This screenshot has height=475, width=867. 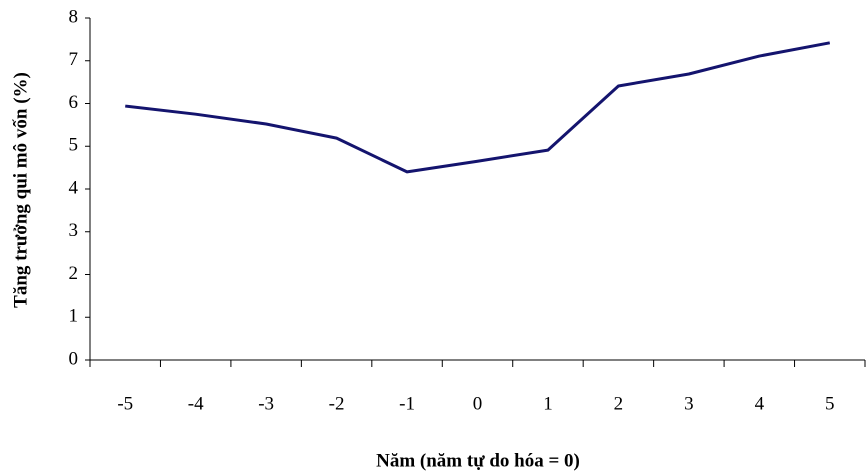 What do you see at coordinates (74, 273) in the screenshot?
I see `y-tick-label: 2` at bounding box center [74, 273].